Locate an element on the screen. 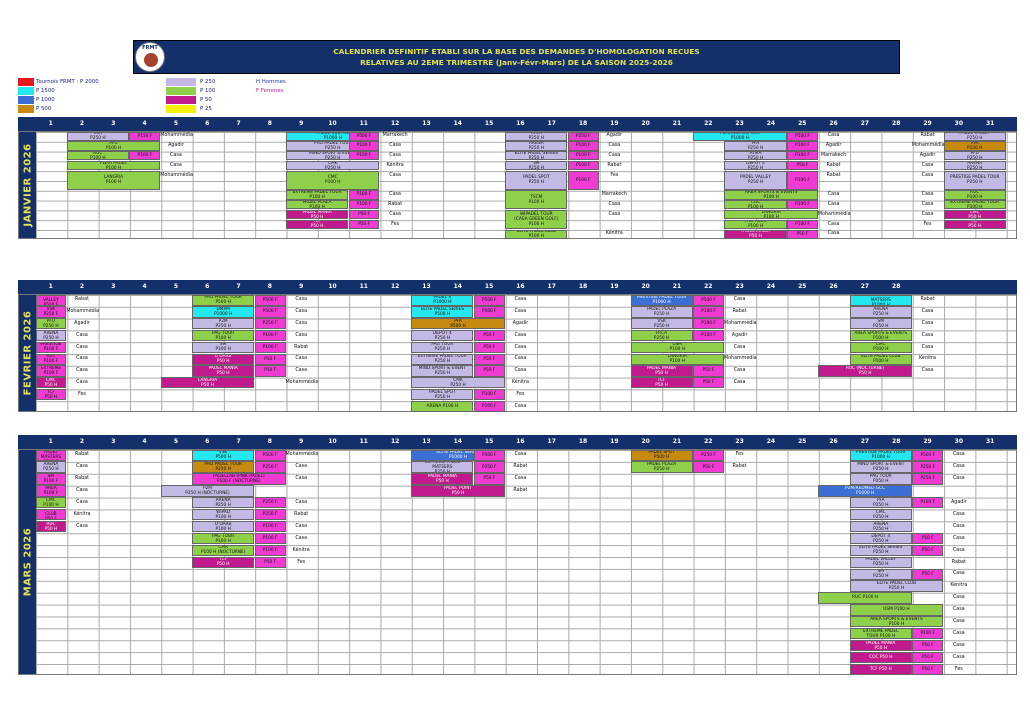 The image size is (1030, 728). tournament-entry: CMC P250 H is located at coordinates (880, 515).